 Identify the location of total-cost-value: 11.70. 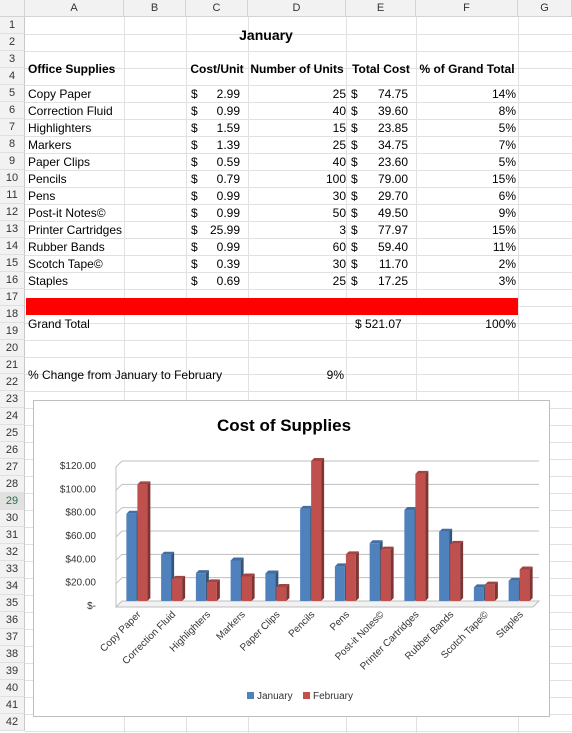
(393, 264).